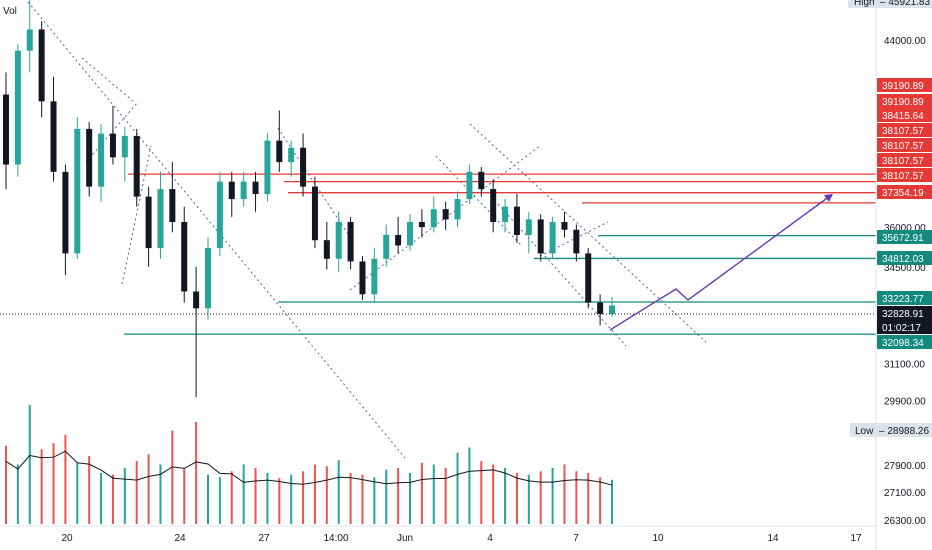  What do you see at coordinates (905, 466) in the screenshot?
I see `price-tick-label: 27900.00` at bounding box center [905, 466].